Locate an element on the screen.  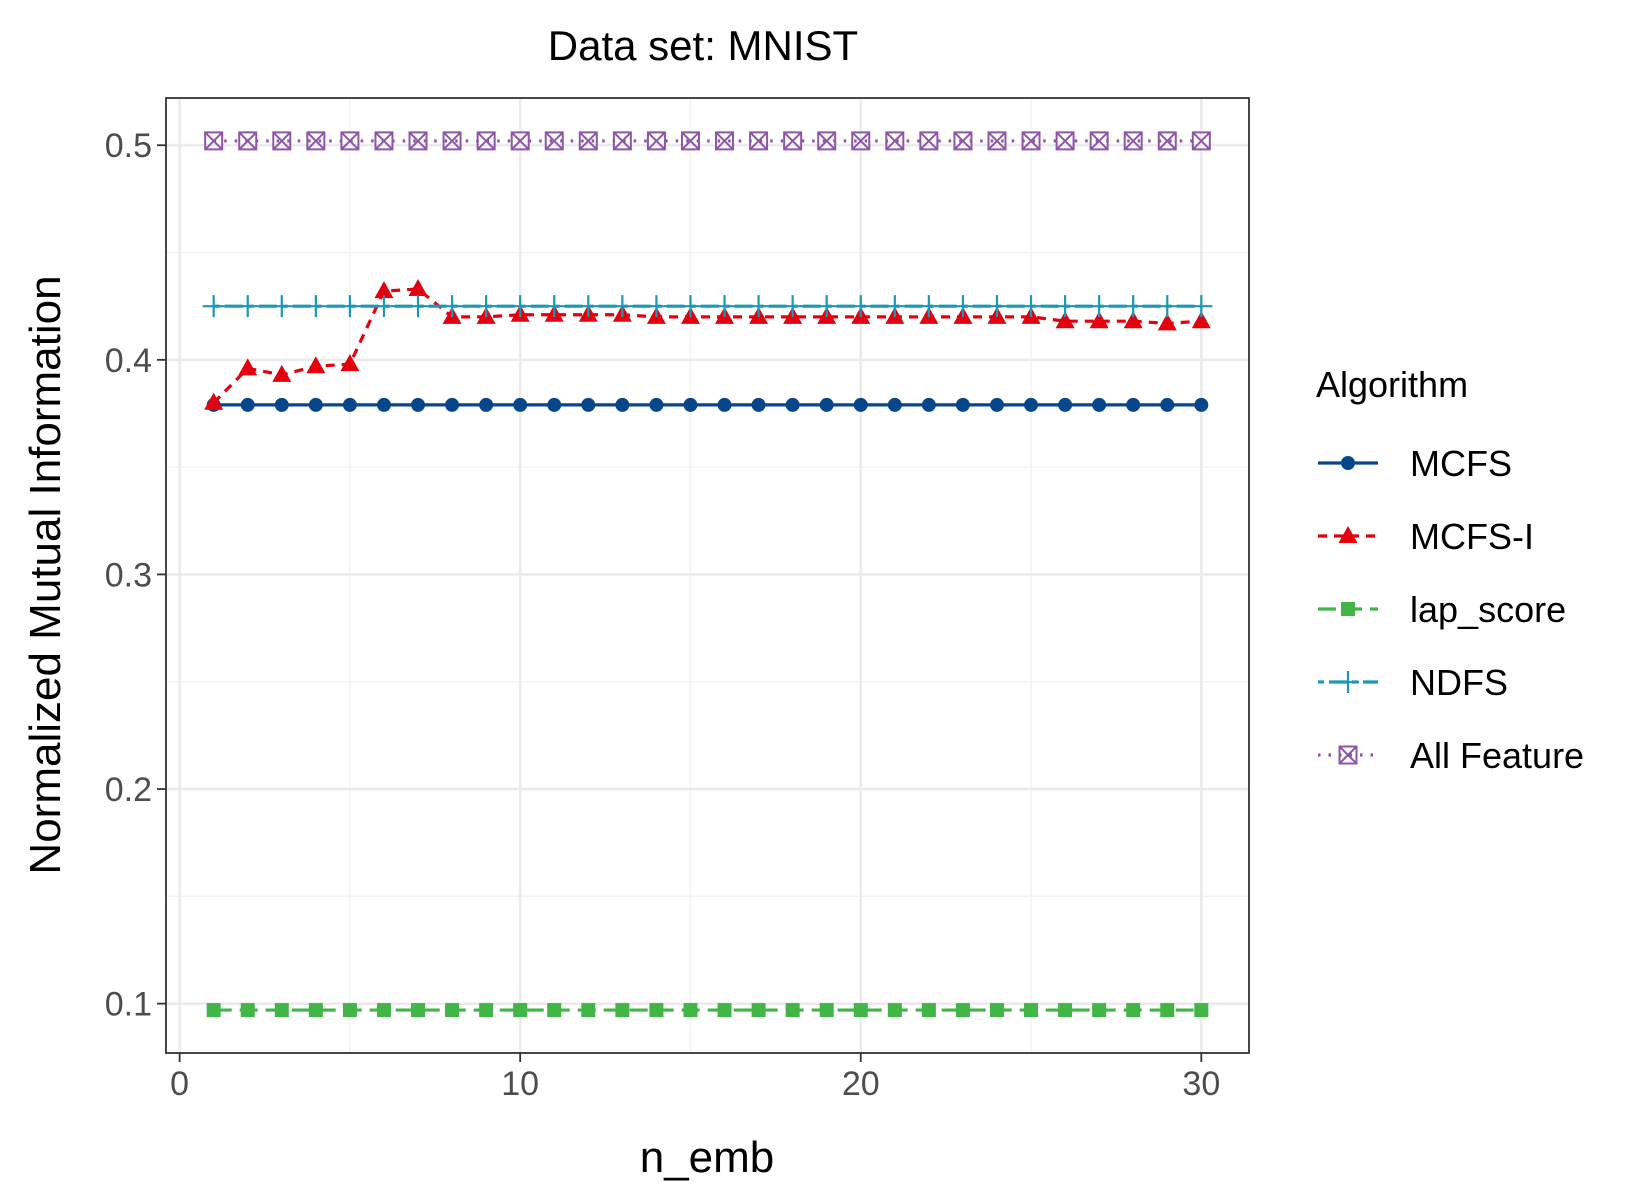
y-tick-label: 0.2 is located at coordinates (128, 790).